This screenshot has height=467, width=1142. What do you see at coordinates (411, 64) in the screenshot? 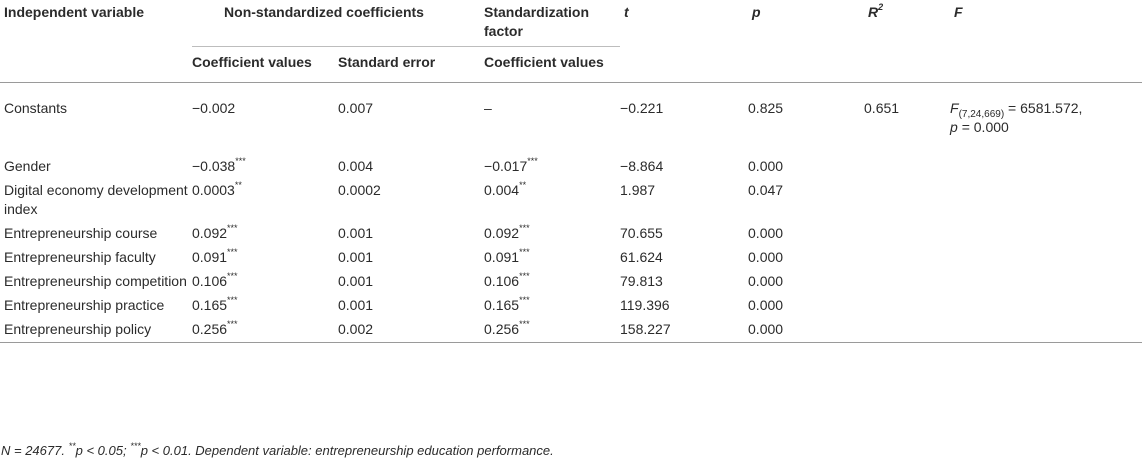
I see `header-standard-error: Standard error` at bounding box center [411, 64].